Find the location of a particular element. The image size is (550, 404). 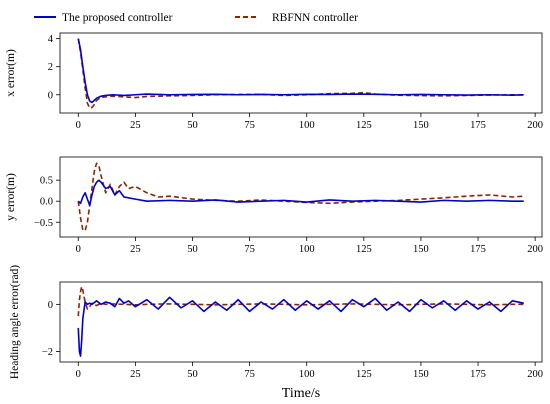

y-ticks: −0.5 0.0 0.5 is located at coordinates (47, 202).